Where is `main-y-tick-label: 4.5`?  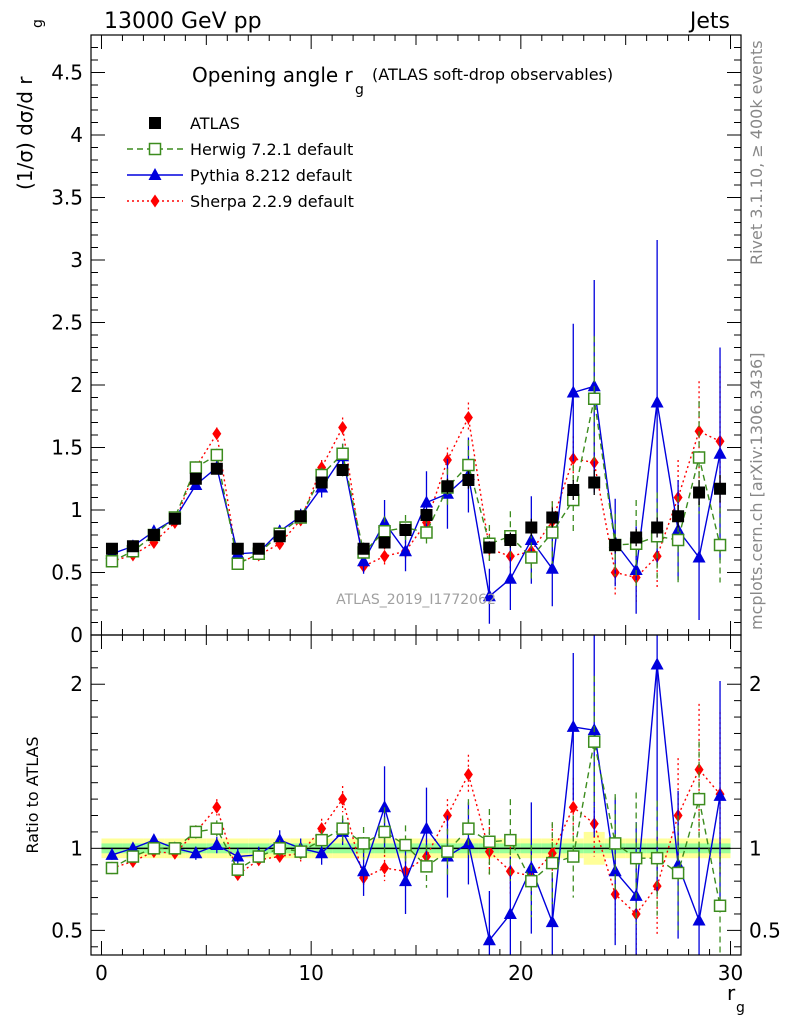 main-y-tick-label: 4.5 is located at coordinates (67, 73).